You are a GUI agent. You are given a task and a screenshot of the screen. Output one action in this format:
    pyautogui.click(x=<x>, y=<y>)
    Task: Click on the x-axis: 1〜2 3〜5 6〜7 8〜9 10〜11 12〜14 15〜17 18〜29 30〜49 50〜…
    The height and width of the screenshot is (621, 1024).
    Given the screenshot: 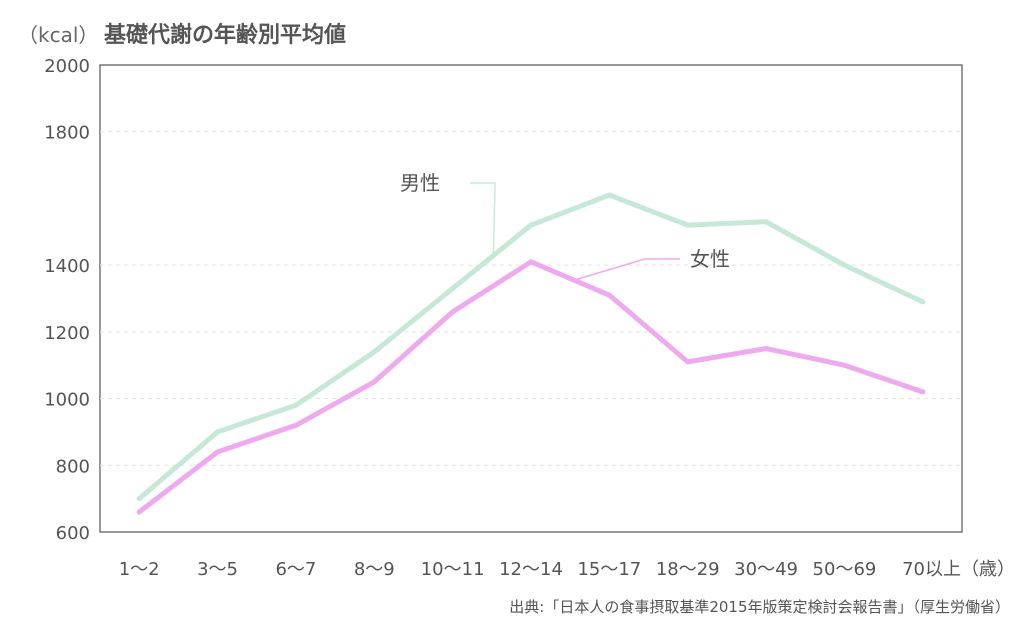 What is the action you would take?
    pyautogui.click(x=567, y=569)
    